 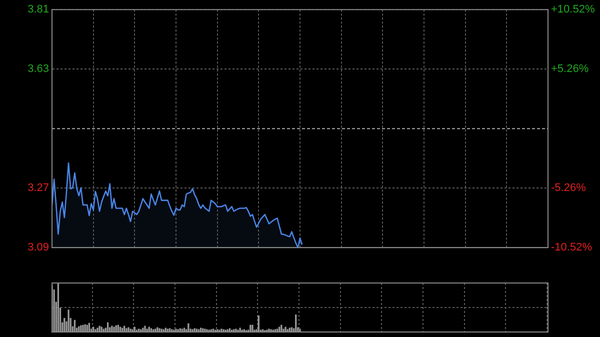 I want to click on y-tick-label: 3.09, so click(x=38, y=248).